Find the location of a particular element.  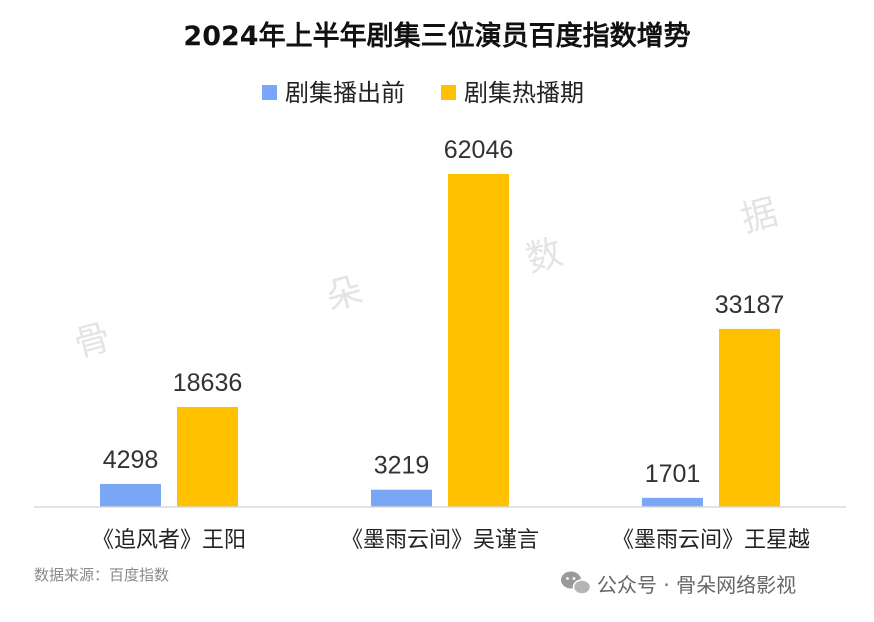

data-label: 1701 is located at coordinates (673, 474).